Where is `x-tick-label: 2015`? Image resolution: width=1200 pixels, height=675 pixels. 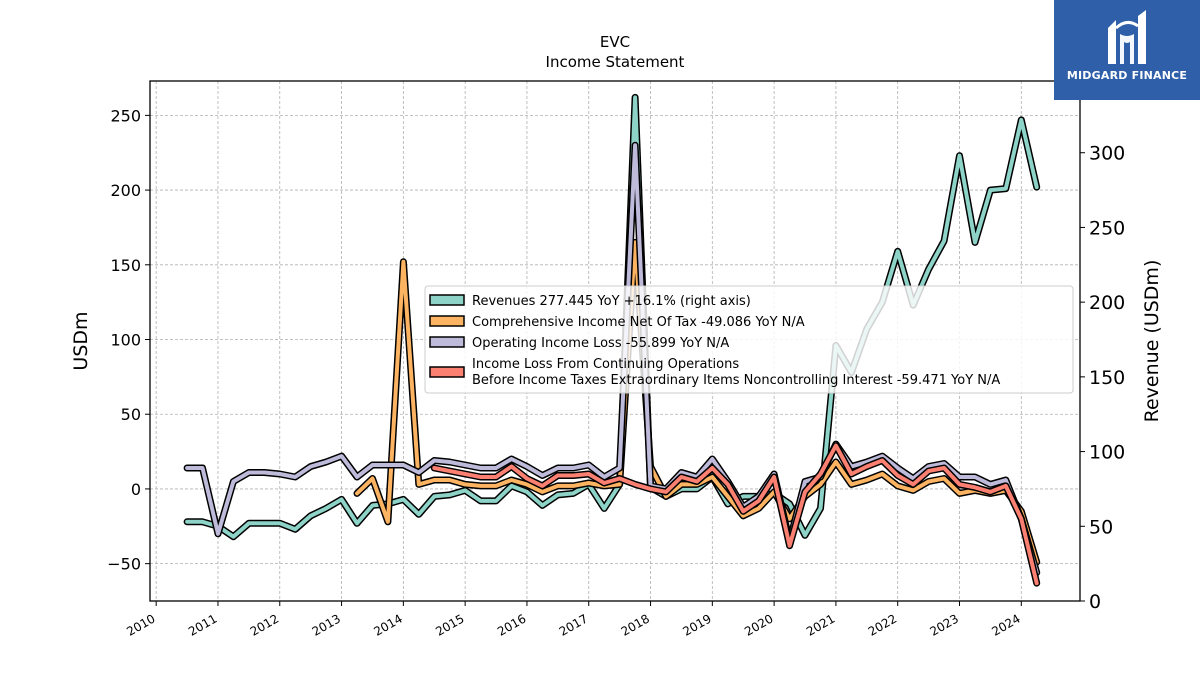
x-tick-label: 2015 is located at coordinates (449, 624).